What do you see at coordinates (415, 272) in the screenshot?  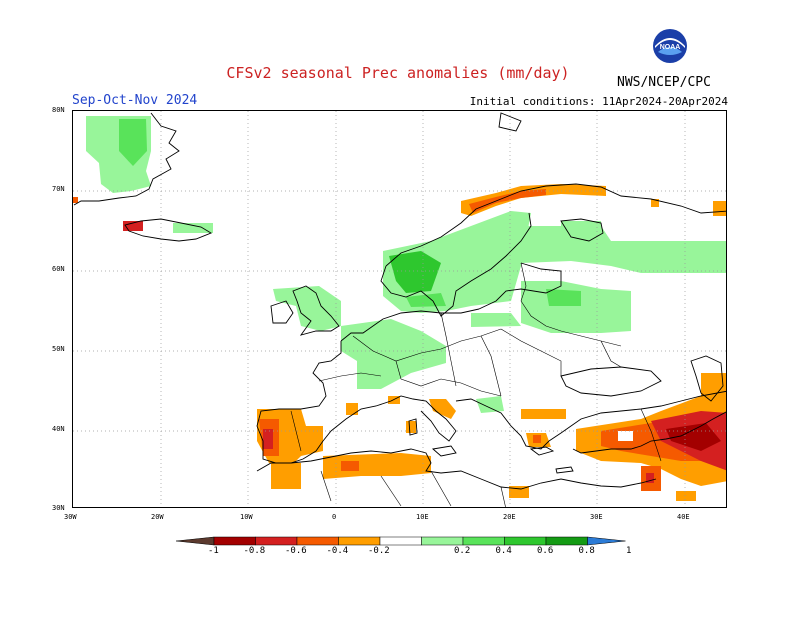 I see `anomaly-area-norway-core` at bounding box center [415, 272].